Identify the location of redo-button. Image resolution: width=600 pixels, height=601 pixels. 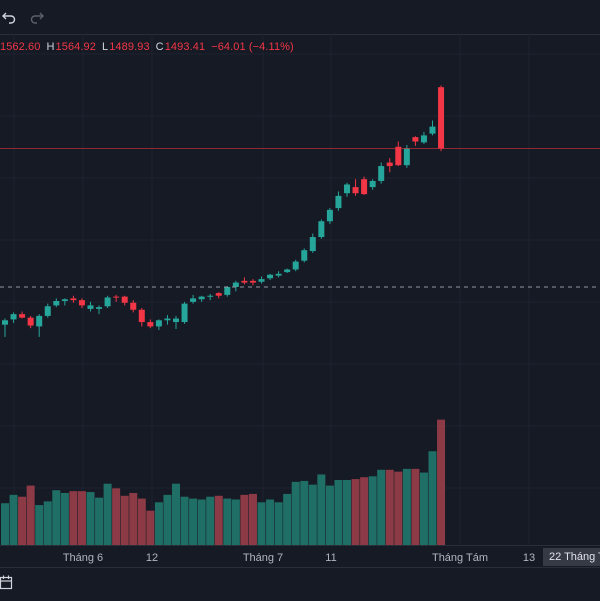
(37, 17).